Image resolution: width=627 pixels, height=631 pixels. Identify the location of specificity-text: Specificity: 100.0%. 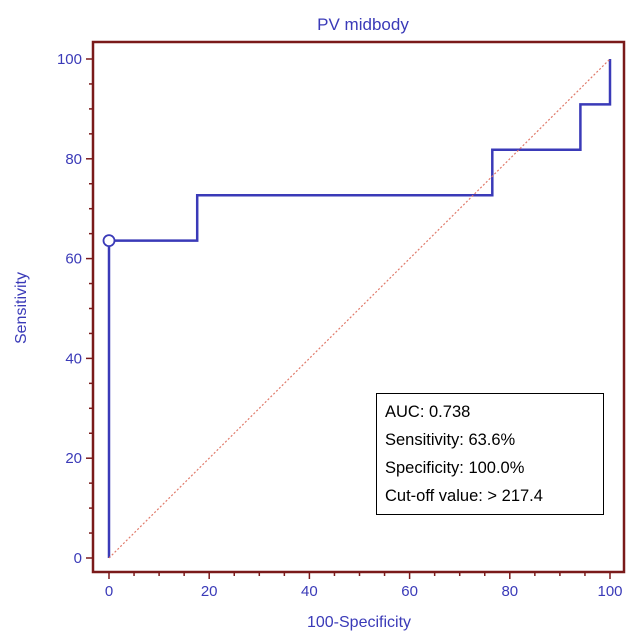
(455, 468).